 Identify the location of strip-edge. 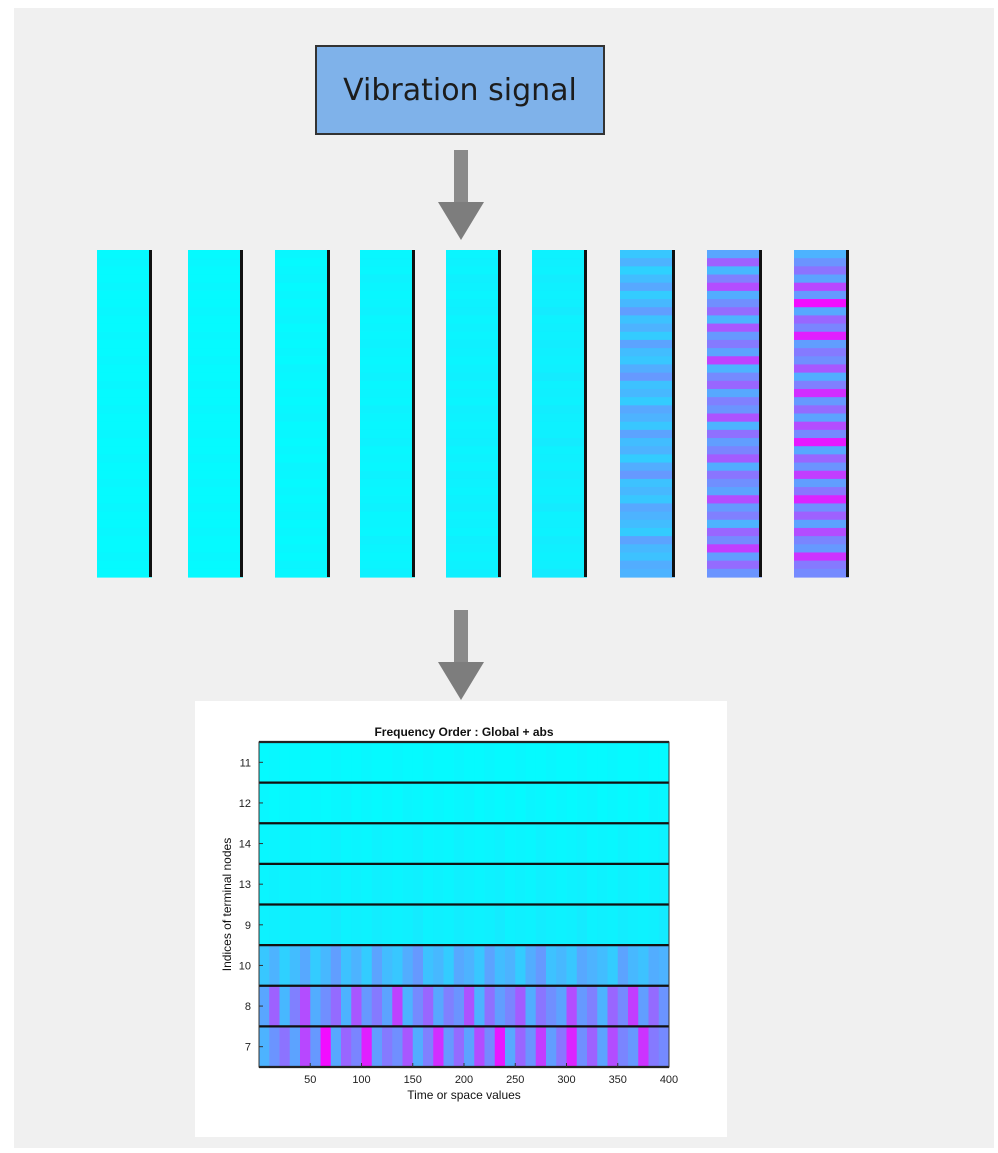
(499, 413).